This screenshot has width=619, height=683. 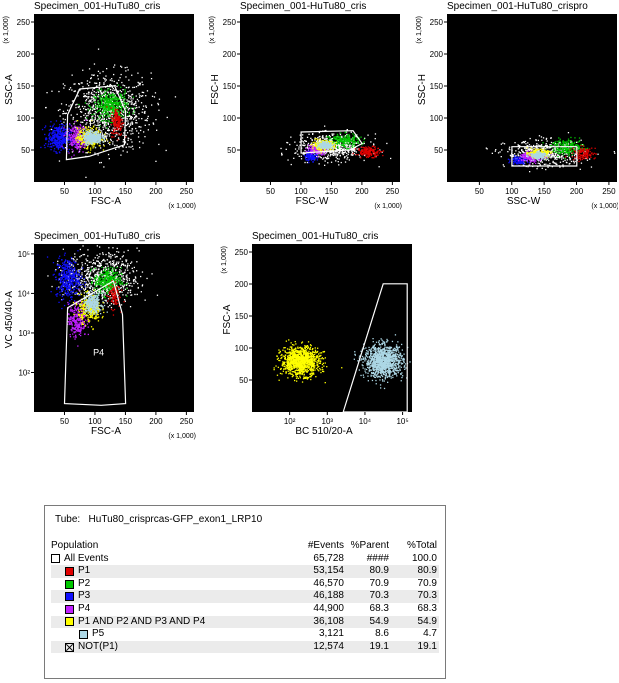 I want to click on y-multiplier-label: (x 1,000), so click(x=212, y=30).